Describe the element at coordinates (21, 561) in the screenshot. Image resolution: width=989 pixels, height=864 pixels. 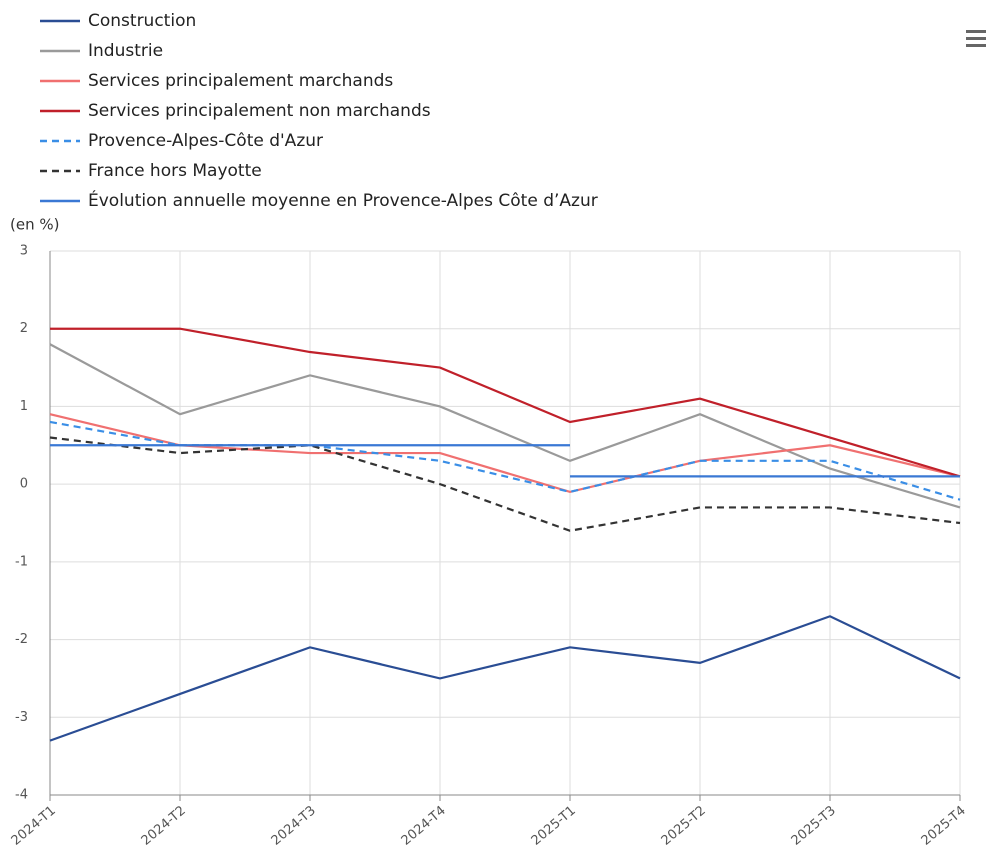
I see `y-tick-label: -1` at that location.